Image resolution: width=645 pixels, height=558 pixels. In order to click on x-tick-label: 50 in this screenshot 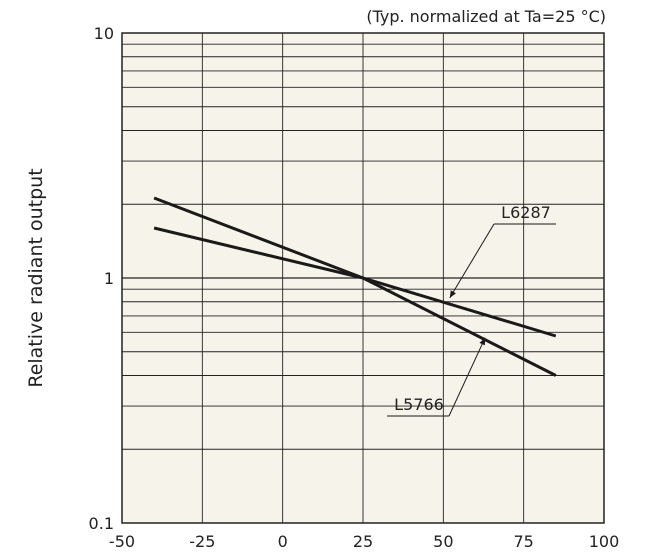, I will do `click(443, 541)`.